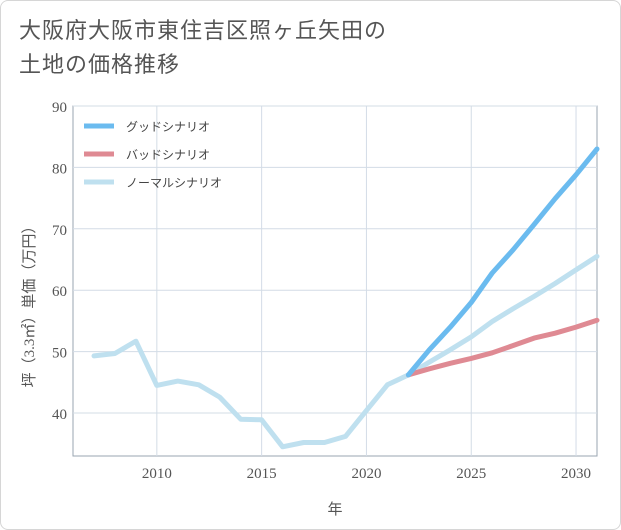  I want to click on x-tick-label: 2010, so click(157, 474).